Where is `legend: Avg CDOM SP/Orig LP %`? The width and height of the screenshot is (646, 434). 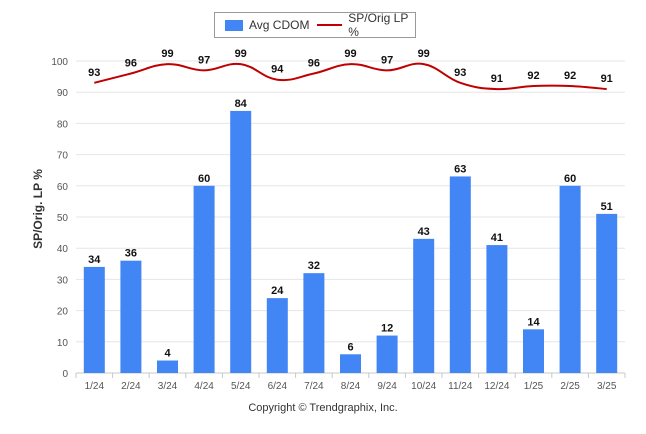
legend: Avg CDOM SP/Orig LP % is located at coordinates (315, 25).